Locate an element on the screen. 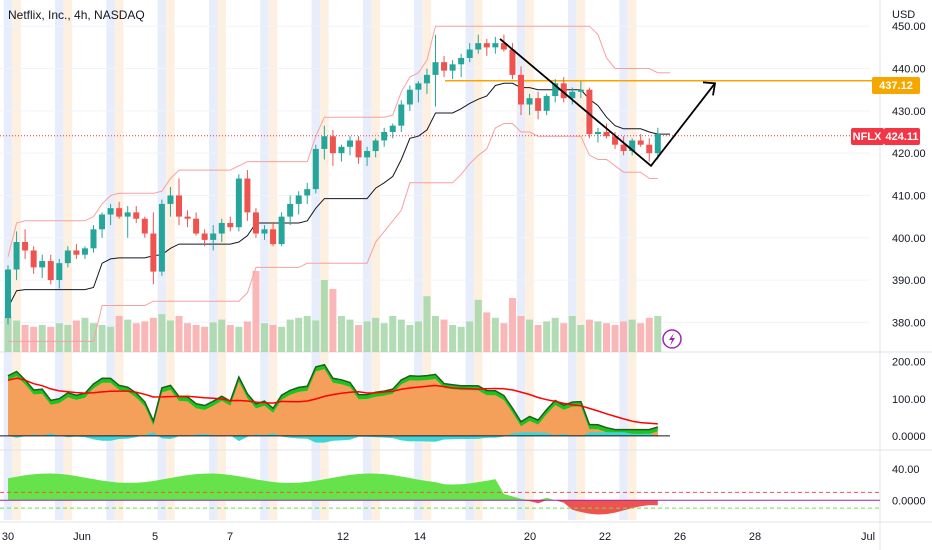 The image size is (932, 550). osc1-tick-label: 100.00 is located at coordinates (909, 400).